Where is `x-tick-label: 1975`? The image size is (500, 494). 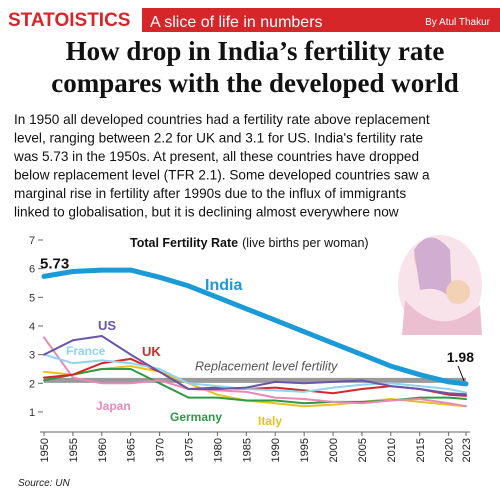 x-tick-label: 1975 is located at coordinates (190, 450).